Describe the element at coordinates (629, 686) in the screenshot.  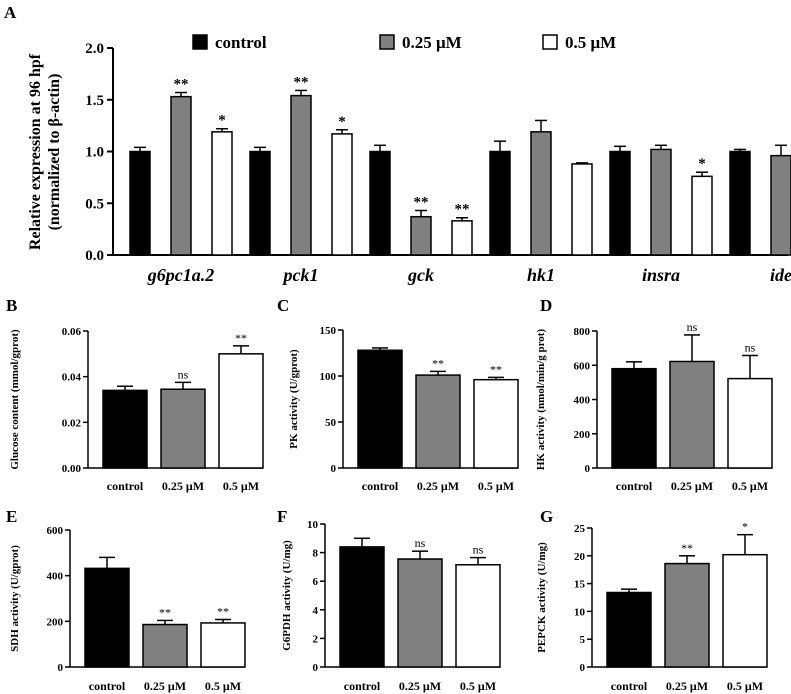
I see `x-tick-label-G: control` at that location.